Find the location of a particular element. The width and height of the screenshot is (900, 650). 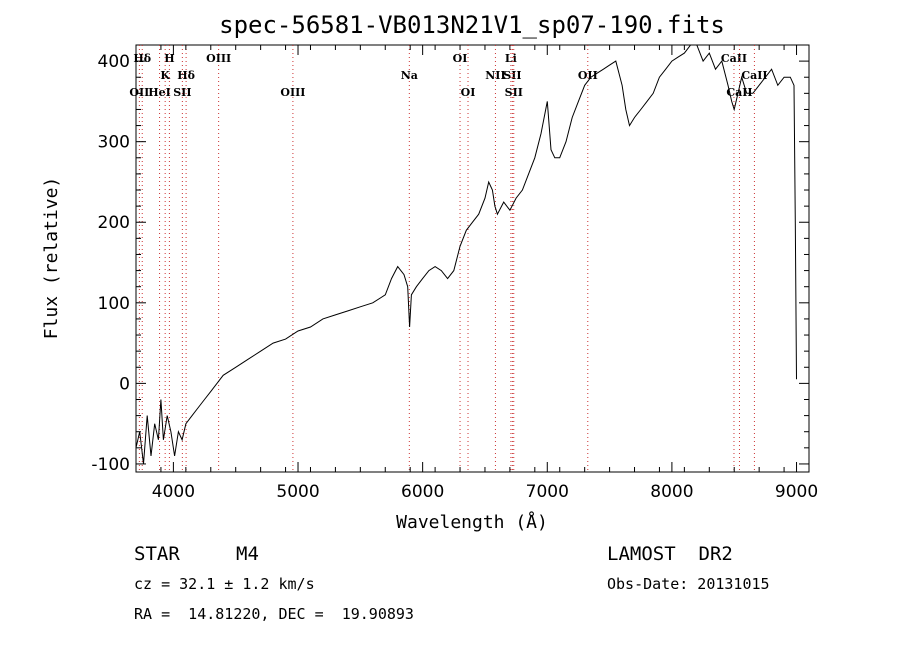

y-tick-label: 400 is located at coordinates (114, 62).